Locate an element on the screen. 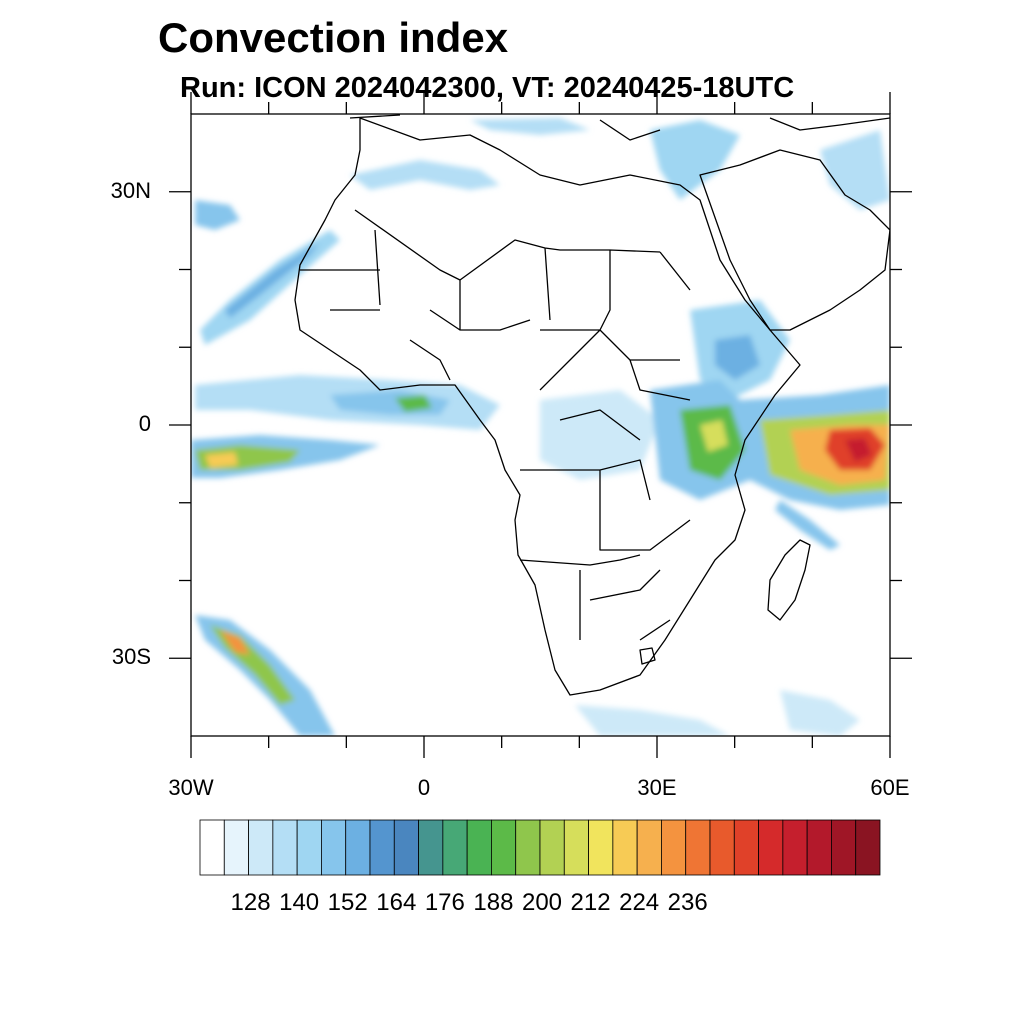  lon-tick-label: 30E is located at coordinates (657, 787).